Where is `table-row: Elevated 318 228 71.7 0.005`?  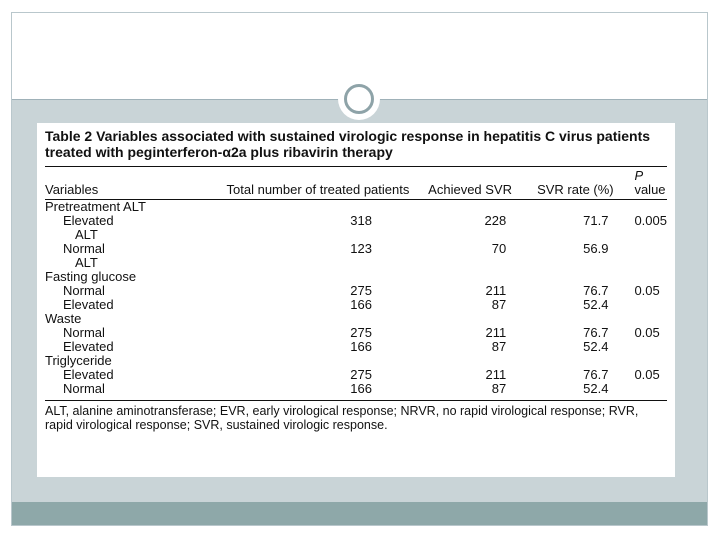 table-row: Elevated 318 228 71.7 0.005 is located at coordinates (356, 221).